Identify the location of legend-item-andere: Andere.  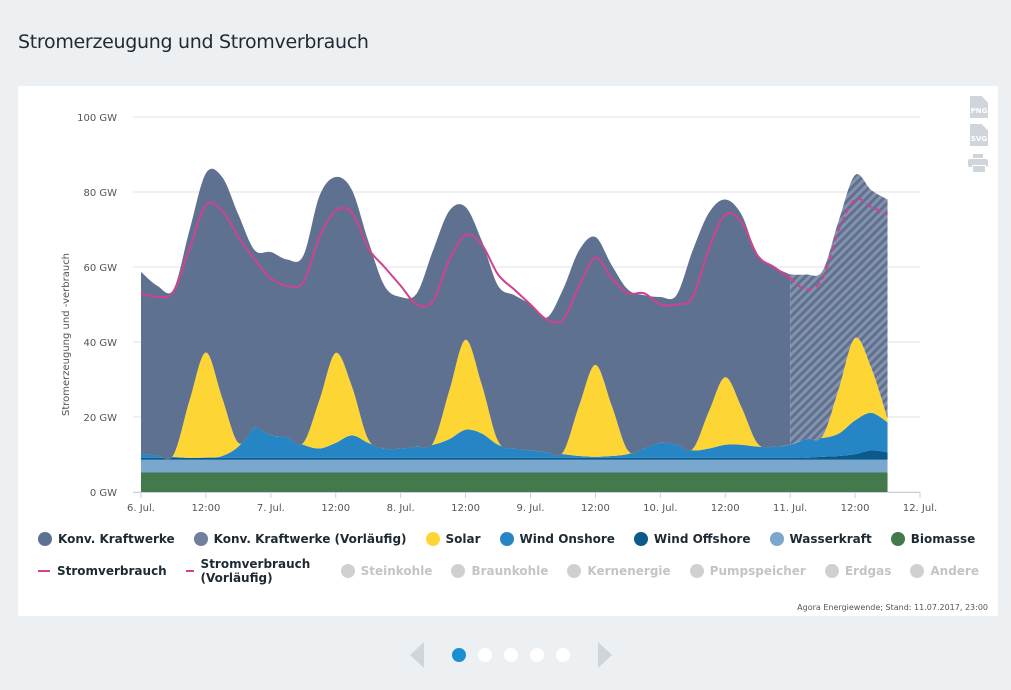
(944, 571).